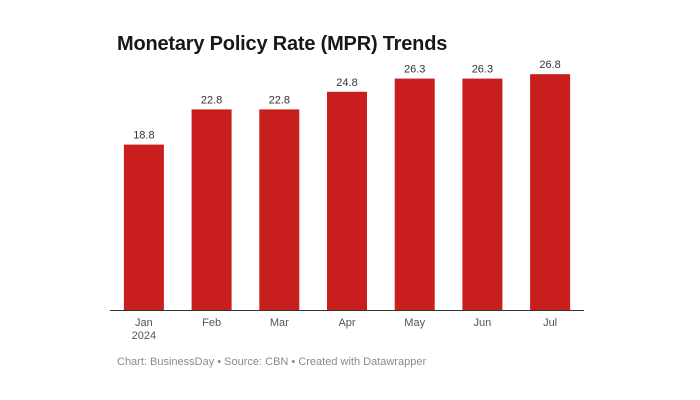  I want to click on x-tick-mar: Mar, so click(279, 323).